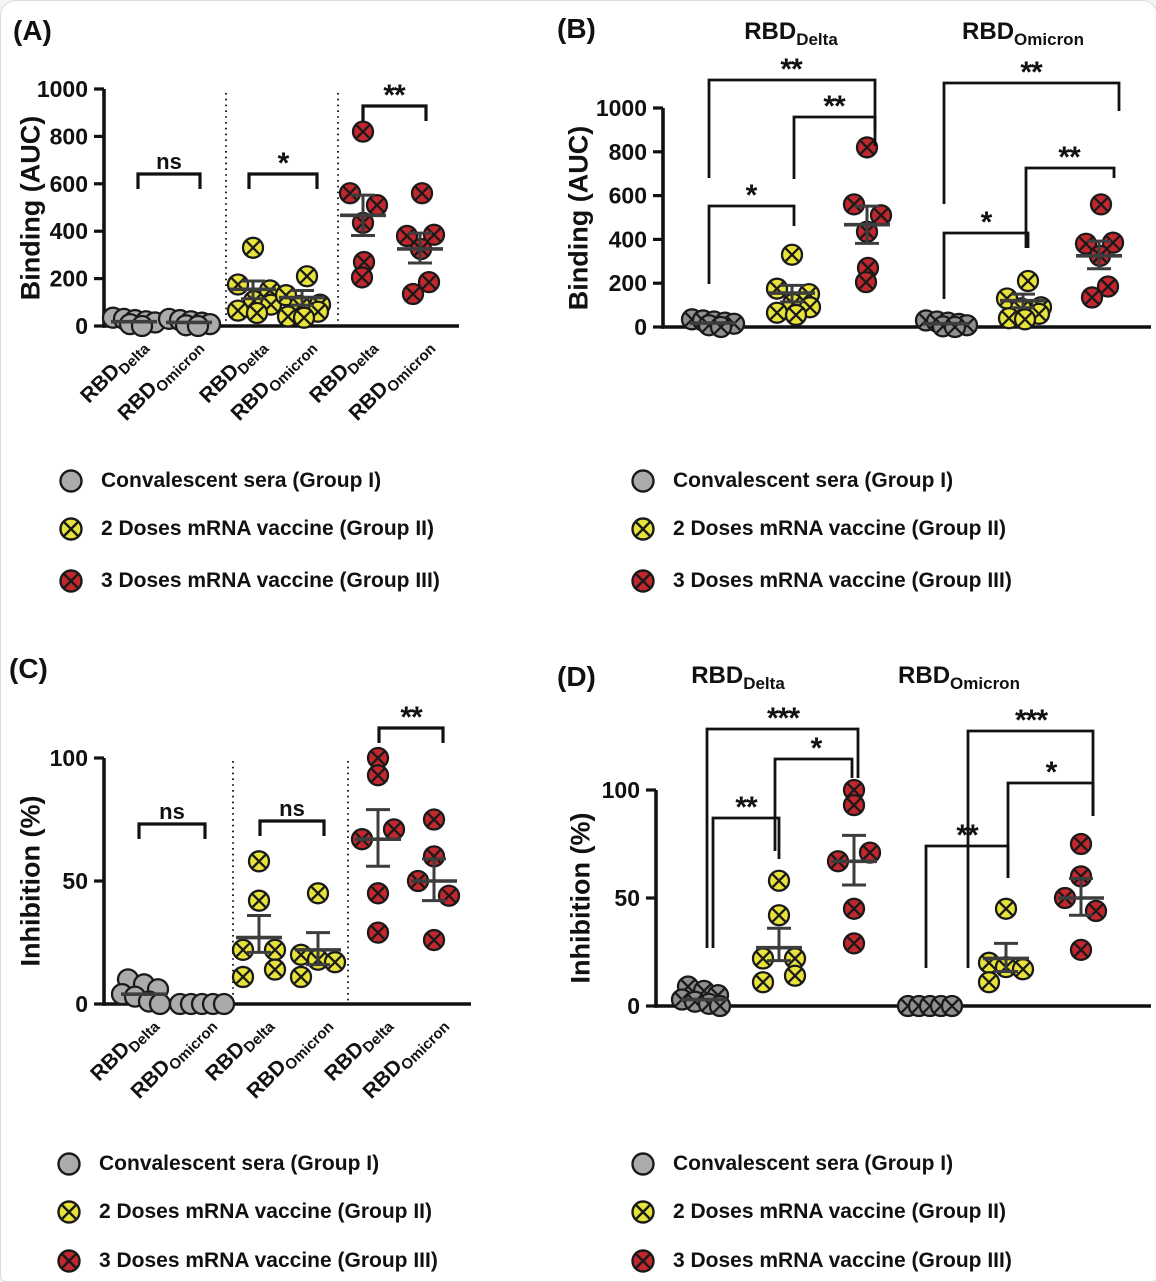 This screenshot has height=1282, width=1156. I want to click on group-title: RBDOmicron, so click(959, 677).